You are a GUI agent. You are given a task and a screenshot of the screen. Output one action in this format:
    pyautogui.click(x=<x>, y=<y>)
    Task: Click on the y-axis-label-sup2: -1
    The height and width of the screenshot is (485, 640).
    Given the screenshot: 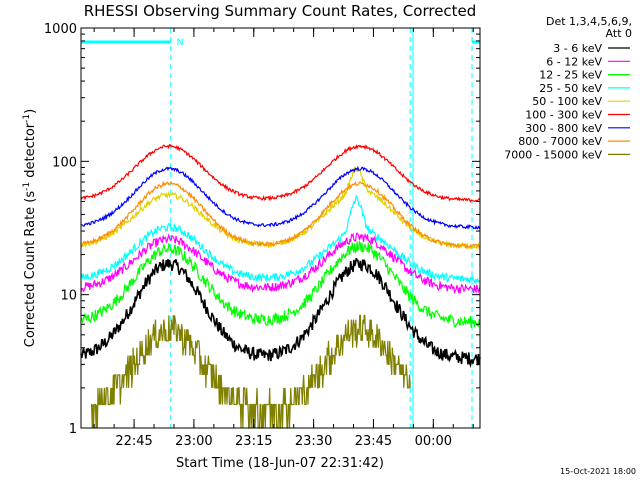 What is the action you would take?
    pyautogui.click(x=27, y=118)
    